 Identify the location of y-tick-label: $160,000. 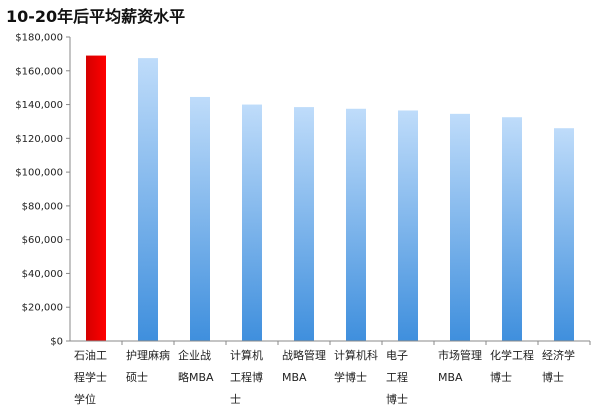
(39, 71).